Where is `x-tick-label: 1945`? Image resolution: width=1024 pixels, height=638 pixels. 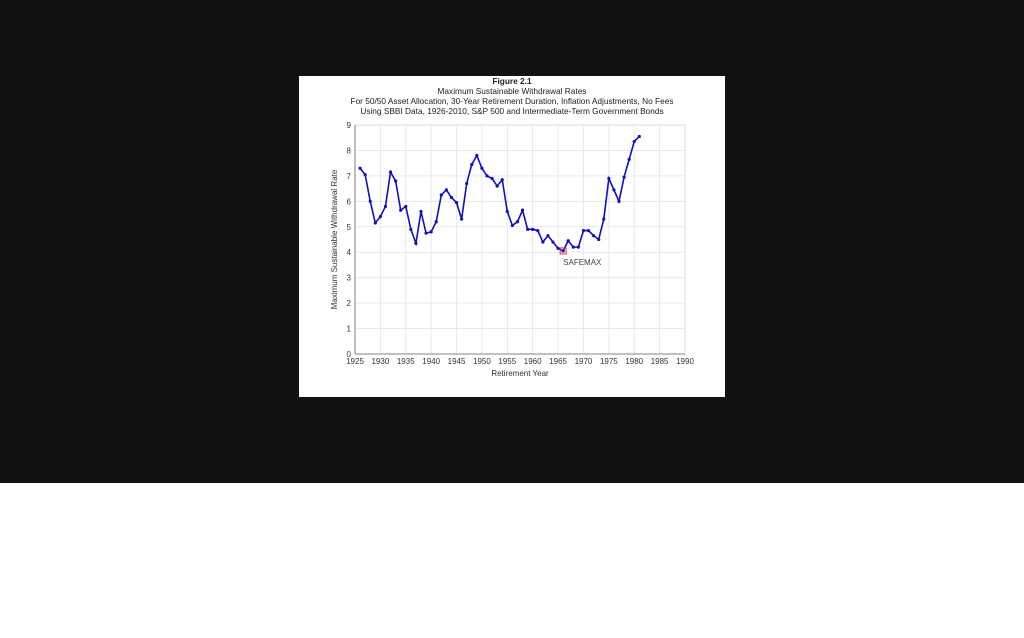 x-tick-label: 1945 is located at coordinates (457, 361).